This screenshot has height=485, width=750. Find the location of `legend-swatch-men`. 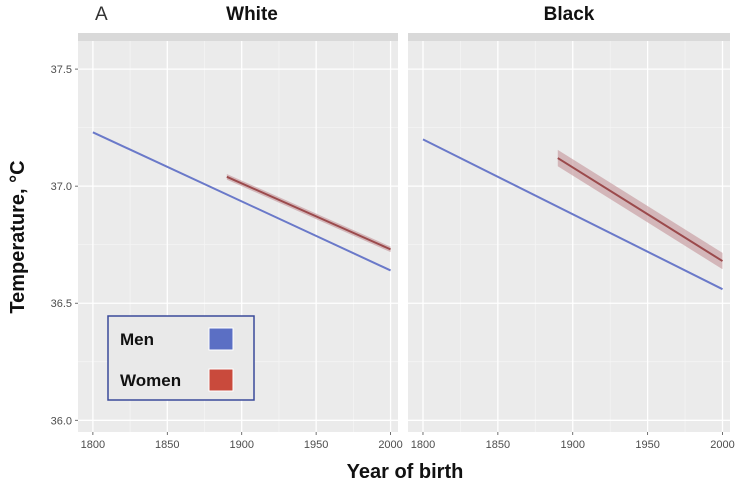

legend-swatch-men is located at coordinates (221, 339).